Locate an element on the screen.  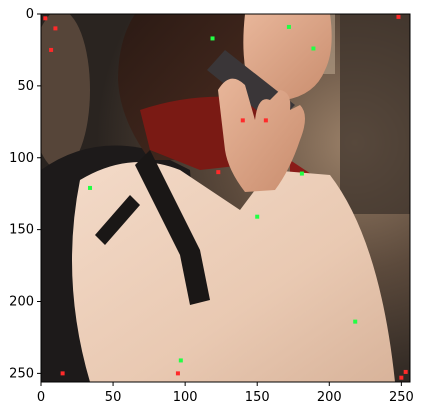
x-tick-label: 0 is located at coordinates (41, 397).